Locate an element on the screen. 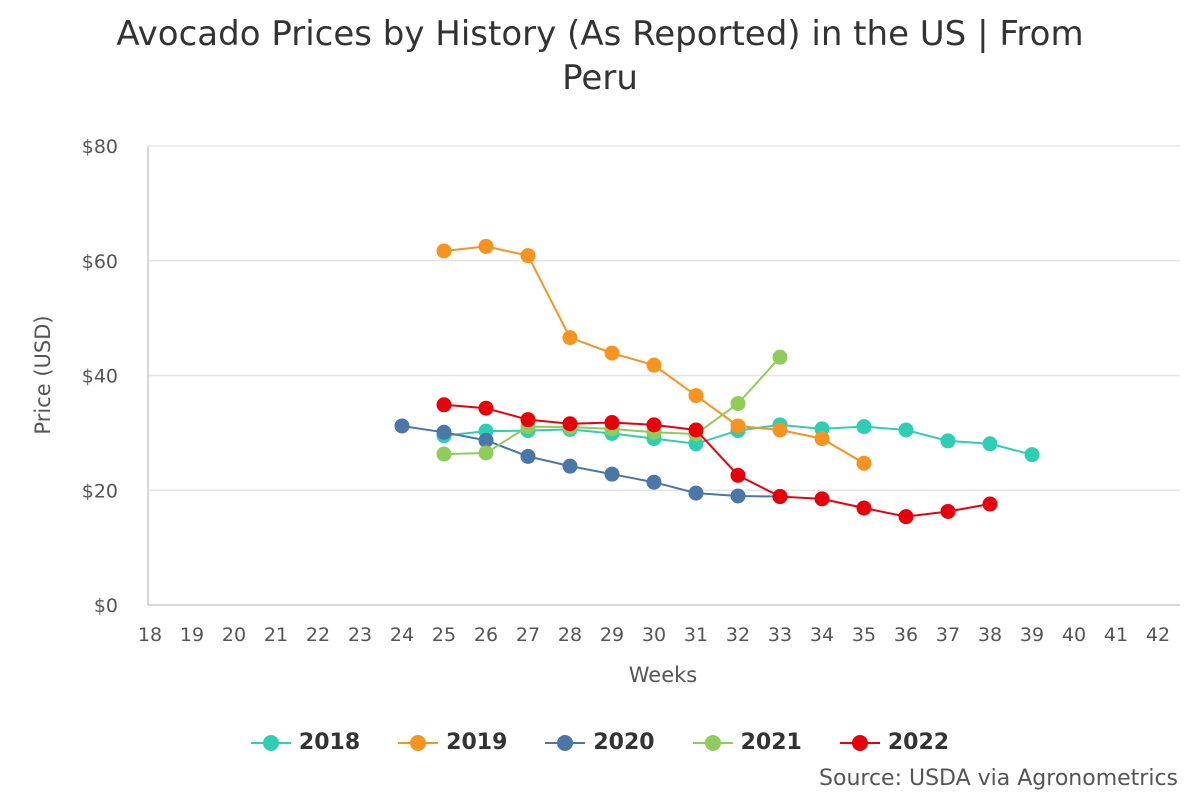 The height and width of the screenshot is (800, 1200). x-tick-label: 20 is located at coordinates (234, 635).